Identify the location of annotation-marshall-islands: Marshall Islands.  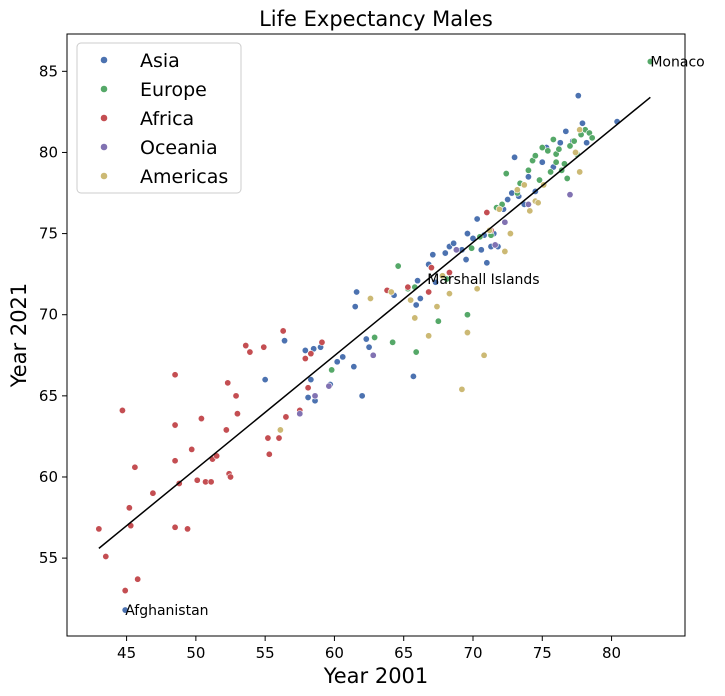
(483, 280).